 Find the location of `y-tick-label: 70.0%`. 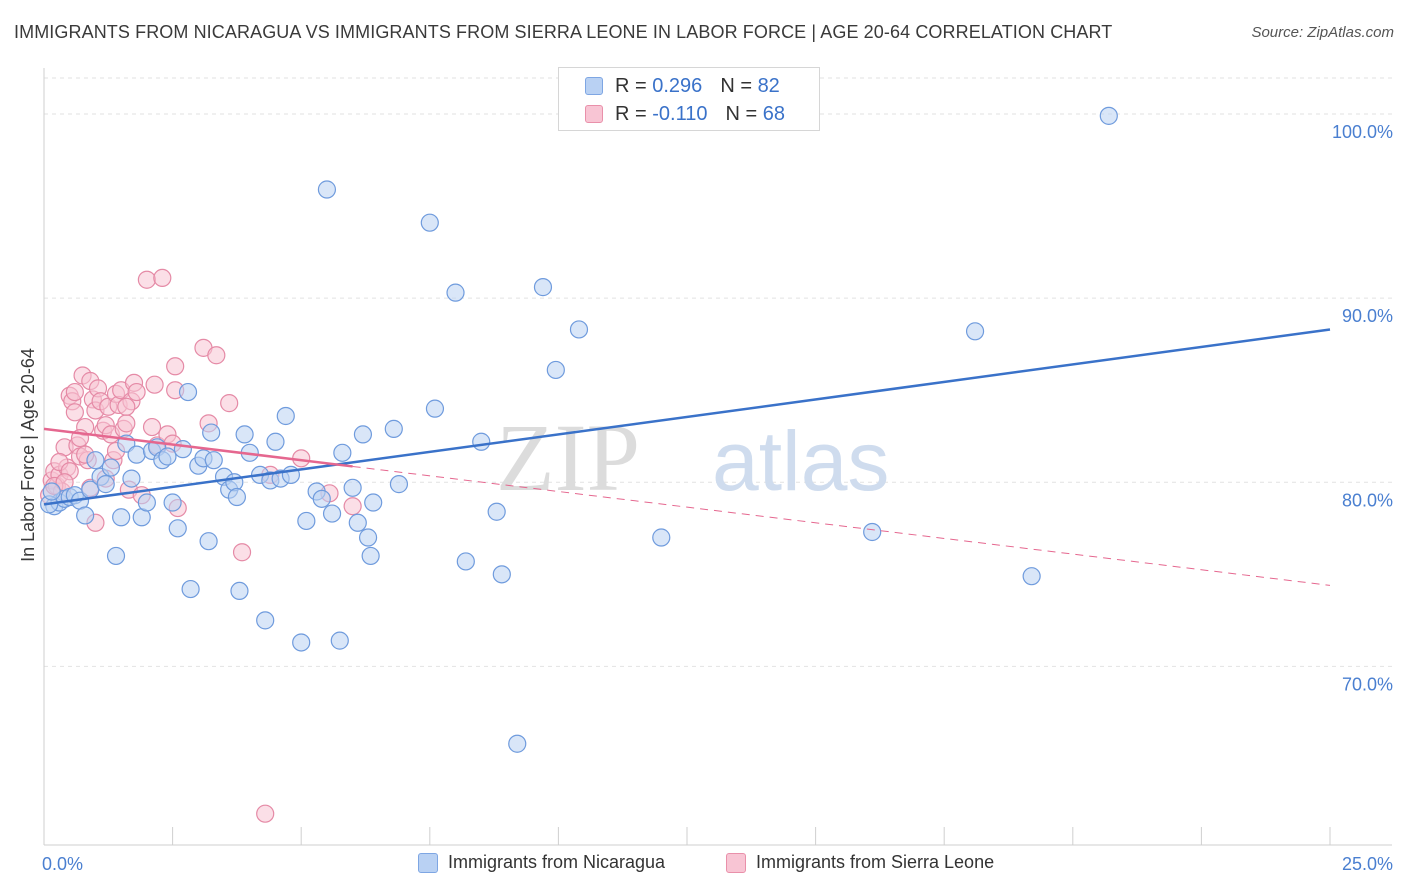

y-tick-label: 70.0% is located at coordinates (1367, 684).